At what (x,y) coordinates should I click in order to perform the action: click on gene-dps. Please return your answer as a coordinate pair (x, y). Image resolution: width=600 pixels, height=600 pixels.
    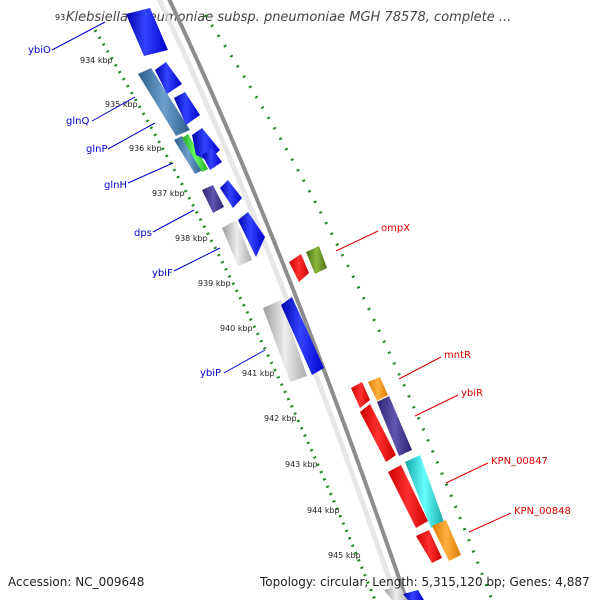
    Looking at the image, I should click on (213, 199).